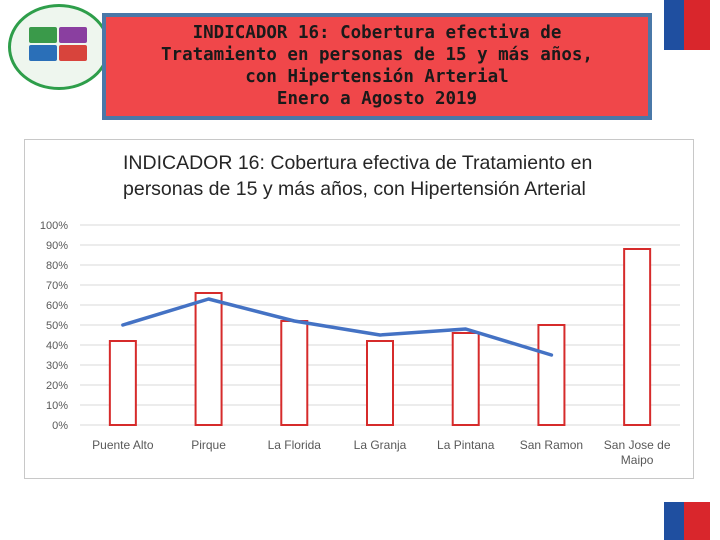  What do you see at coordinates (337, 327) in the screenshot?
I see `series-line` at bounding box center [337, 327].